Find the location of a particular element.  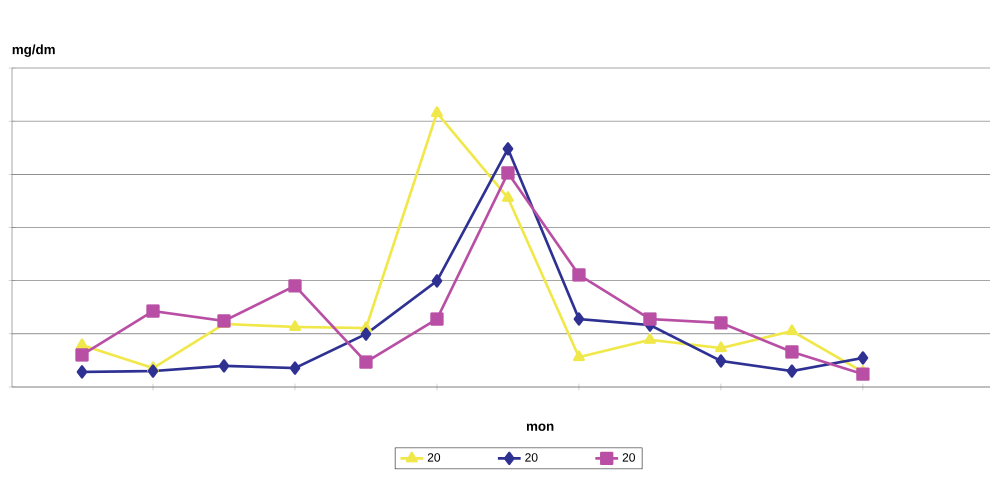

y-axis-title: mg/dm is located at coordinates (33, 50).